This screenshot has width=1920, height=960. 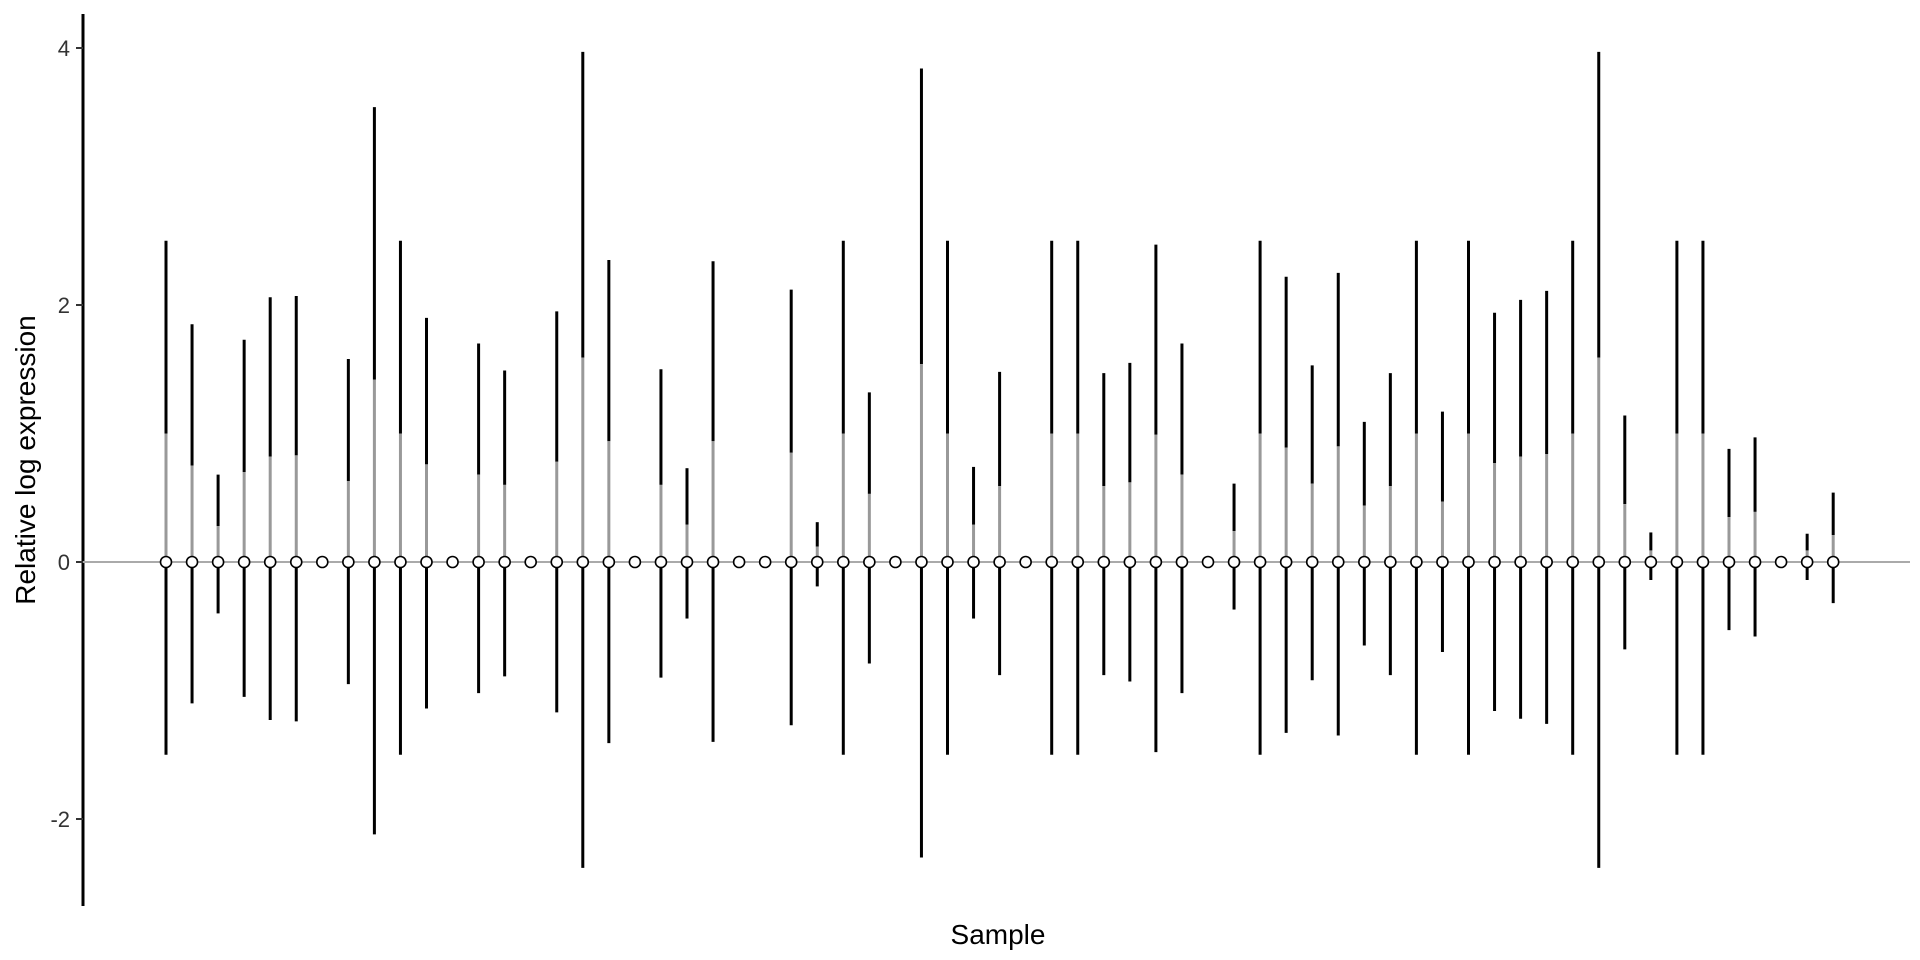 I want to click on y-tick-label: 4, so click(x=64, y=48).